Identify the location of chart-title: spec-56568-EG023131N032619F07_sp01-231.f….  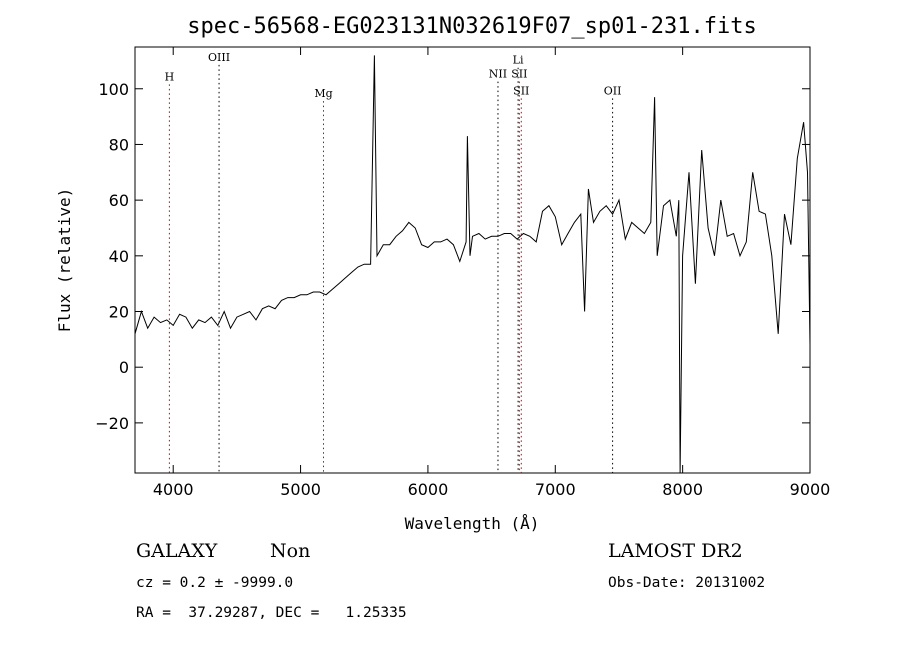
(472, 26).